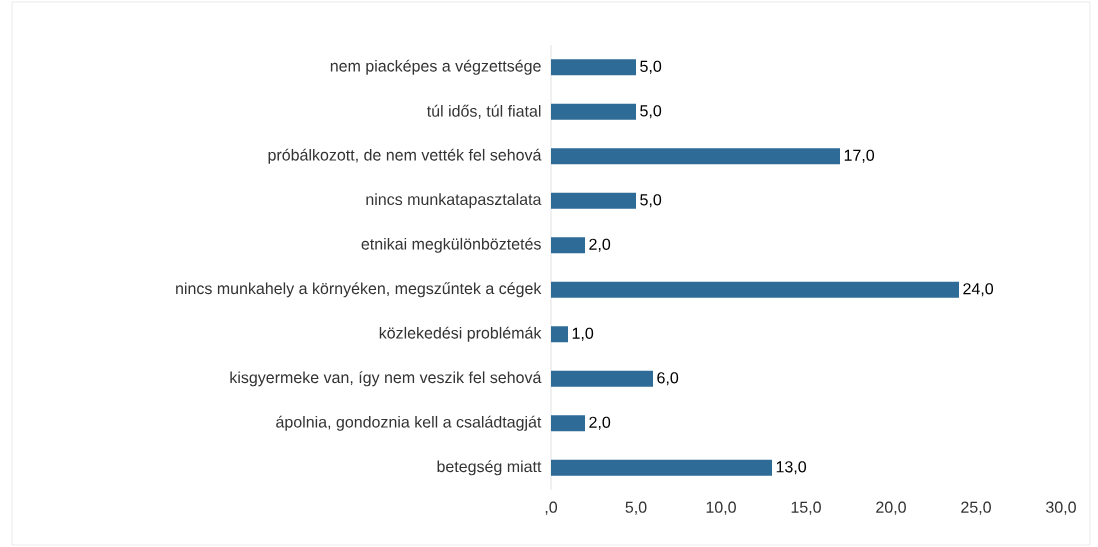 This screenshot has width=1098, height=547. What do you see at coordinates (483, 111) in the screenshot?
I see `y-tick-label: túl idős, túl fiatal` at bounding box center [483, 111].